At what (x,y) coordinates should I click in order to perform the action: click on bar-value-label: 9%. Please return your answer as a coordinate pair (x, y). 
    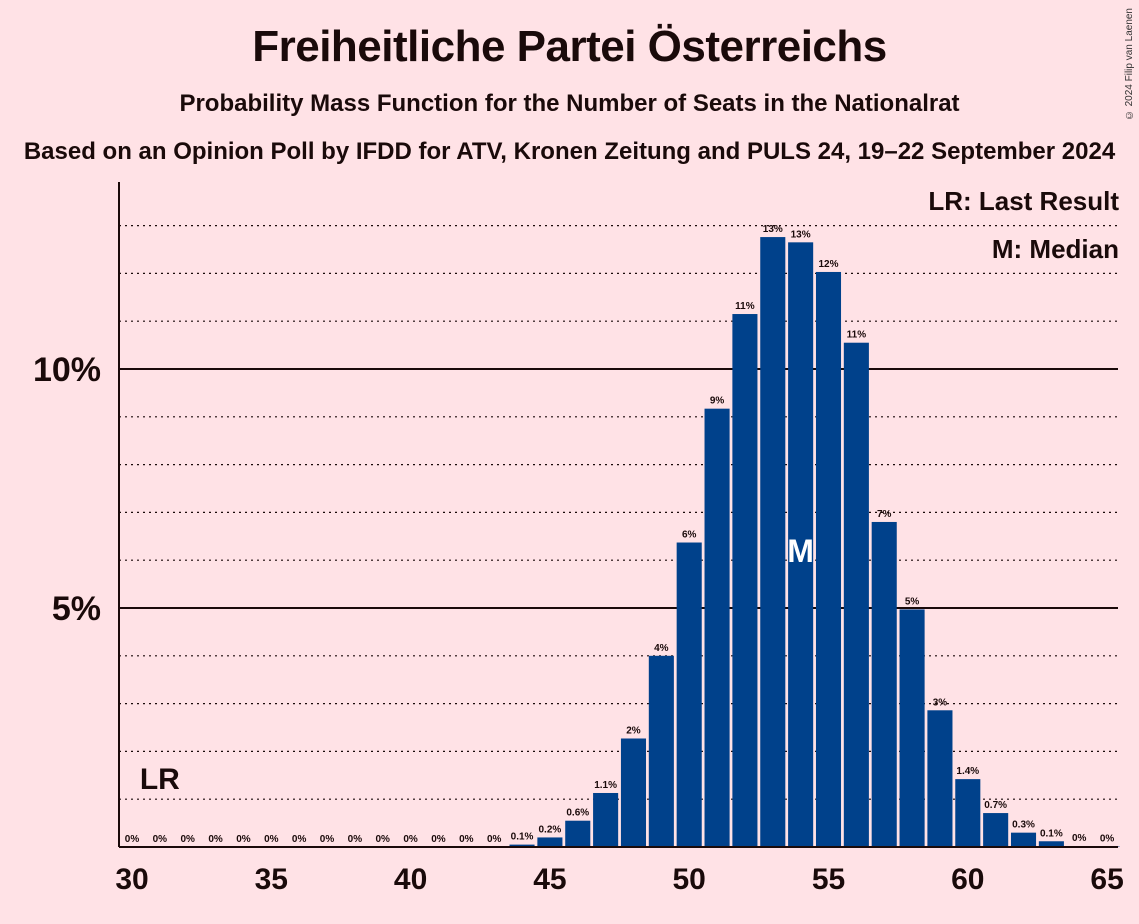
    Looking at the image, I should click on (717, 401).